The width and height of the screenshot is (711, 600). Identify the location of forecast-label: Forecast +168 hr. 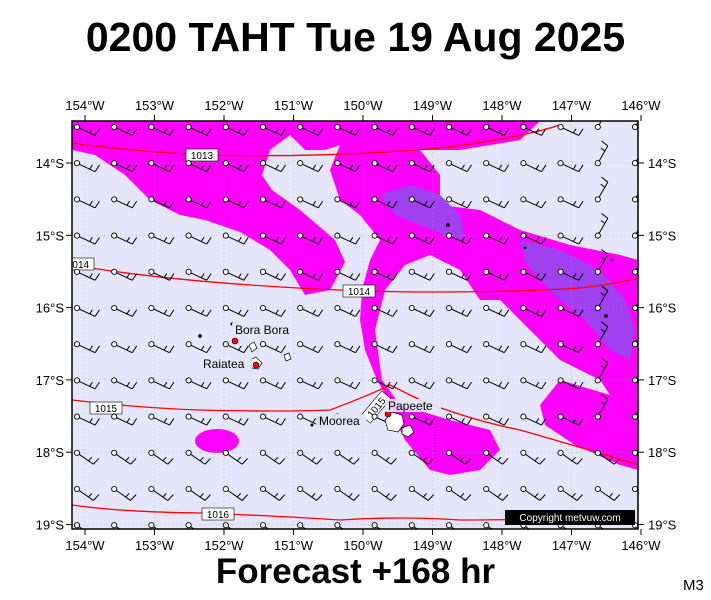
(355, 571).